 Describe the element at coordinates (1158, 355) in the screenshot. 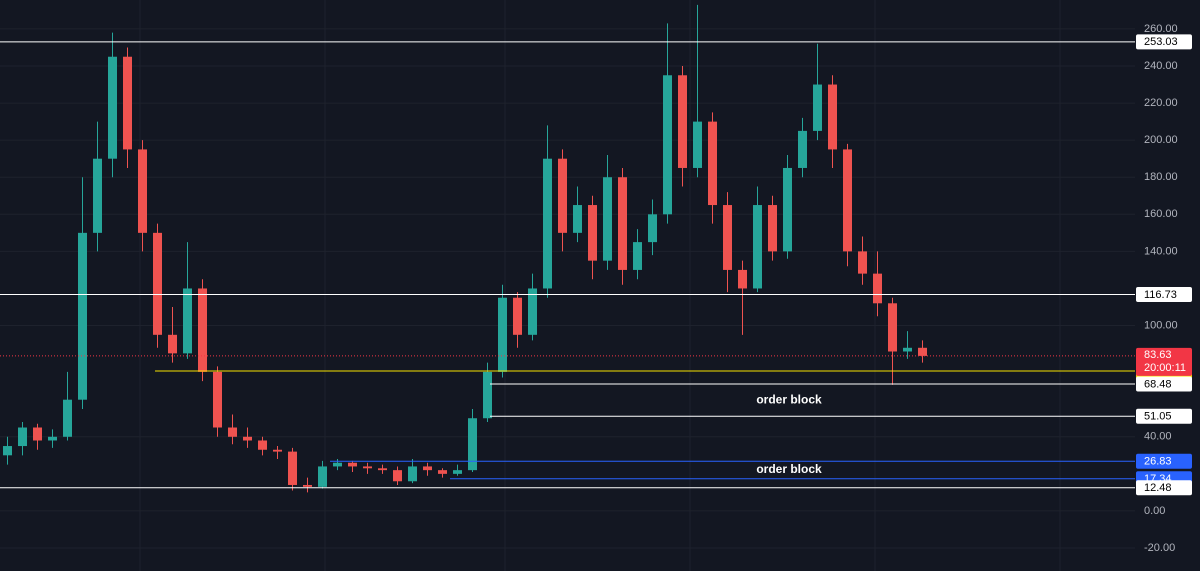

I see `last-price-label: 83.63` at that location.